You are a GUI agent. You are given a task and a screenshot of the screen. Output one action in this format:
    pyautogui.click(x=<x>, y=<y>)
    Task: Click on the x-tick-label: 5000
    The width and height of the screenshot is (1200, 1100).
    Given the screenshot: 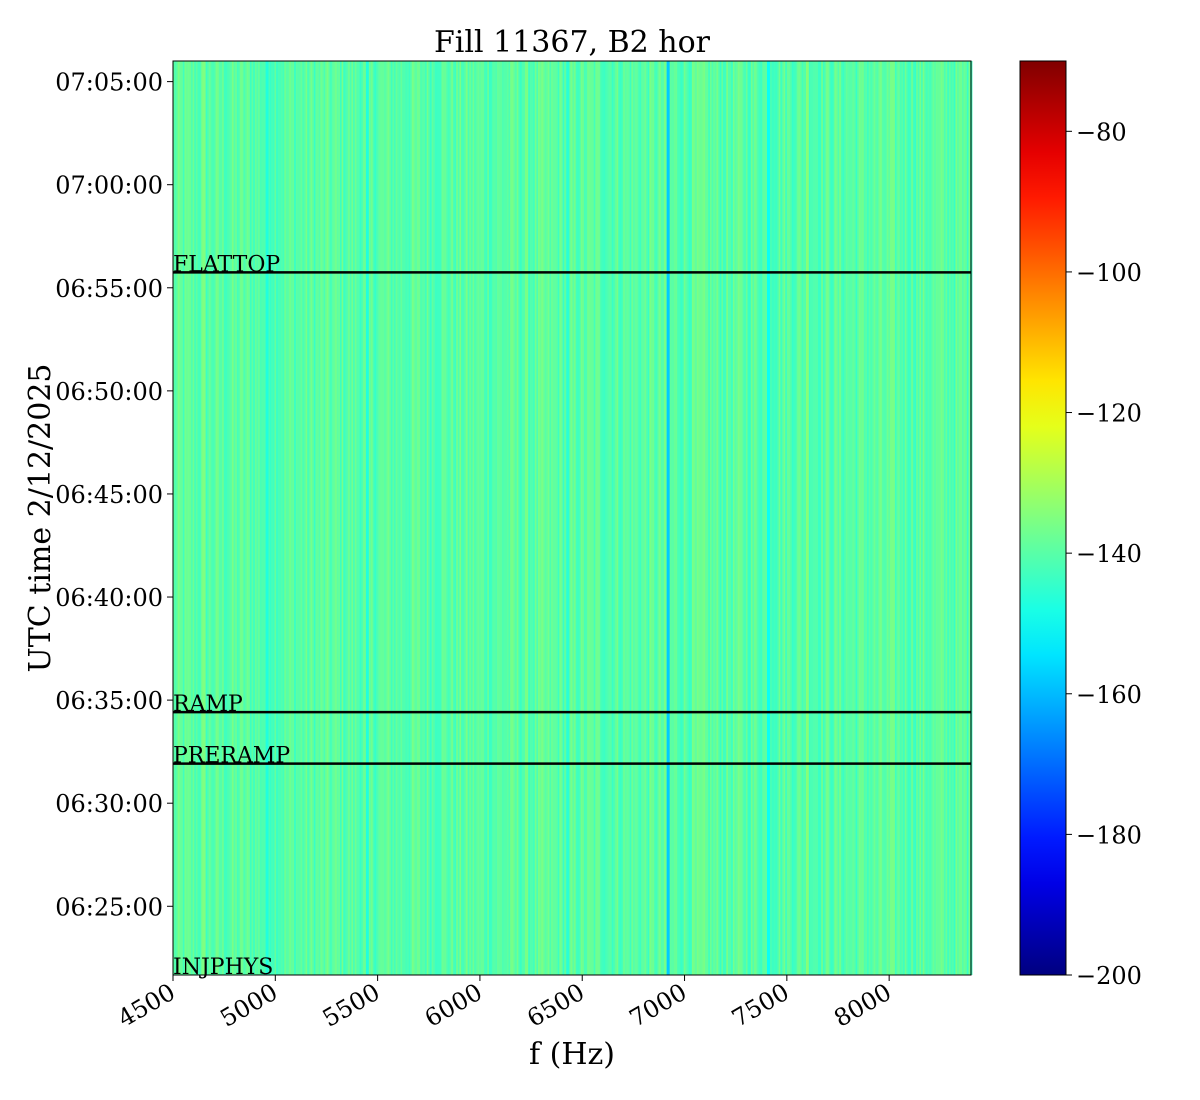 What is the action you would take?
    pyautogui.click(x=248, y=1005)
    